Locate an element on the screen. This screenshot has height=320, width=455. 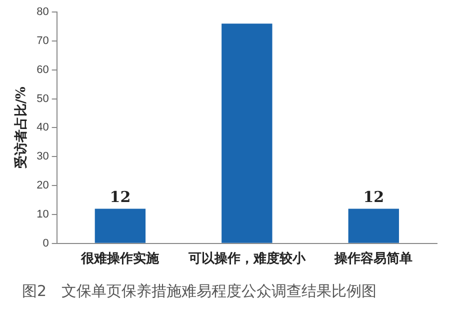
y-tick-label: 30 is located at coordinates (42, 156).